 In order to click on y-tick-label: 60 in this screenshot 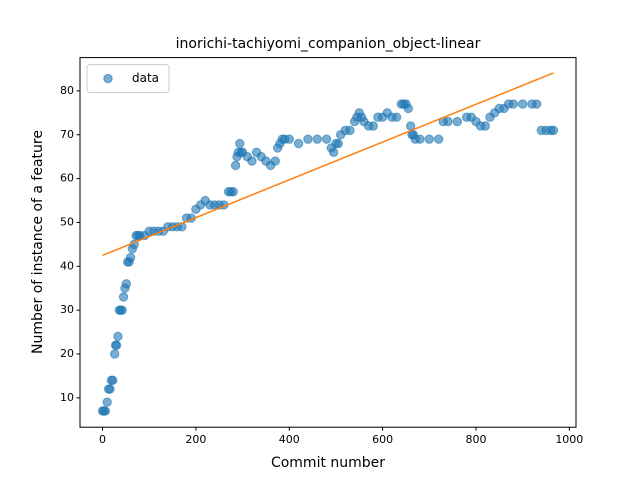, I will do `click(67, 178)`.